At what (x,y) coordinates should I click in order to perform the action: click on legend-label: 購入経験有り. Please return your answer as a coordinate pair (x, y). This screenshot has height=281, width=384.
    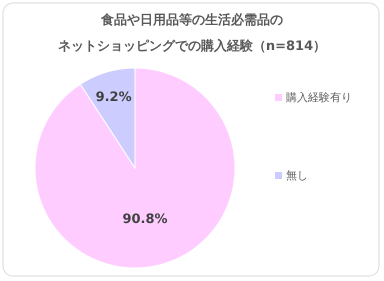
    Looking at the image, I should click on (319, 97).